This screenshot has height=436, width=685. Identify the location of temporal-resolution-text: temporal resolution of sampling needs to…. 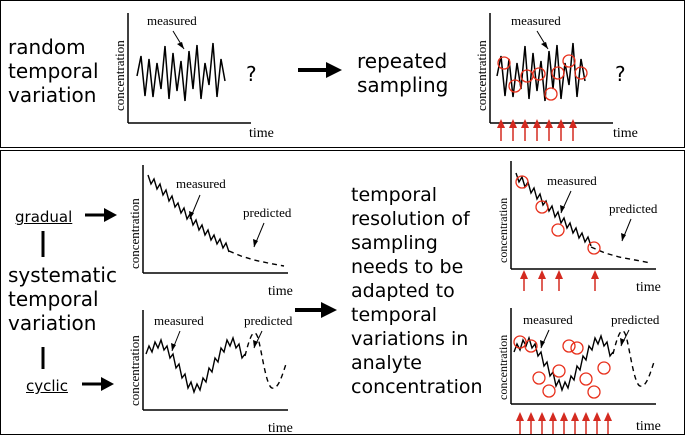
(417, 291).